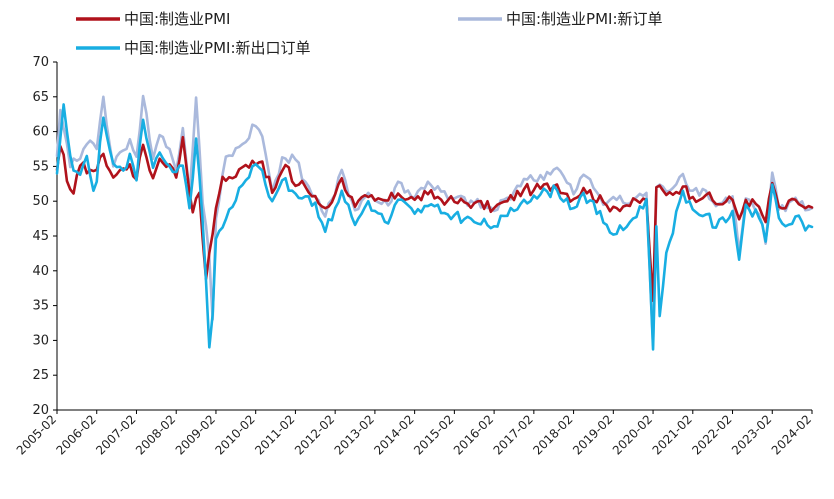  I want to click on x-tick-label: 2013-02, so click(354, 434).